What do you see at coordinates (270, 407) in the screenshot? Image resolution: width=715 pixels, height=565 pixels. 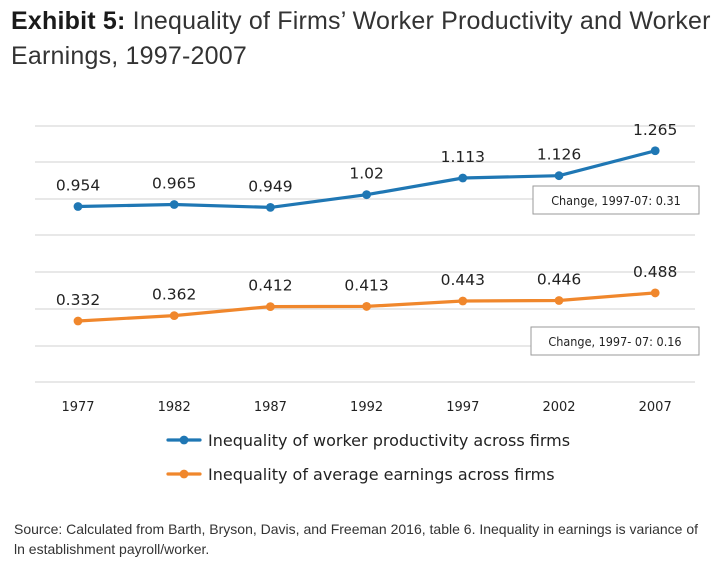 I see `x-tick-label-1987: 1987` at bounding box center [270, 407].